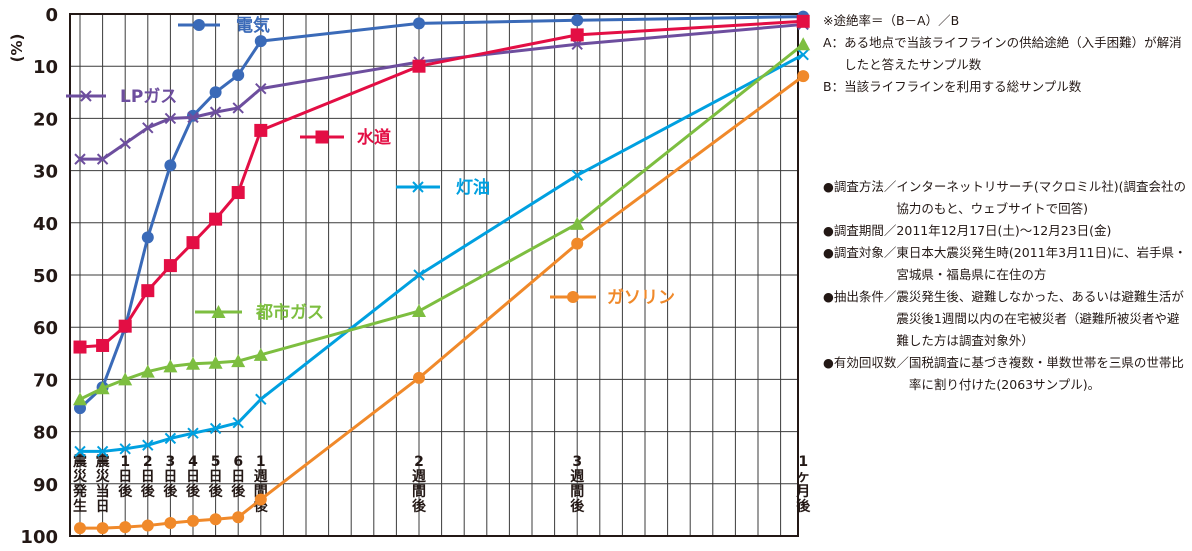  Describe the element at coordinates (45, 276) in the screenshot. I see `y-tick-label: 50` at that location.